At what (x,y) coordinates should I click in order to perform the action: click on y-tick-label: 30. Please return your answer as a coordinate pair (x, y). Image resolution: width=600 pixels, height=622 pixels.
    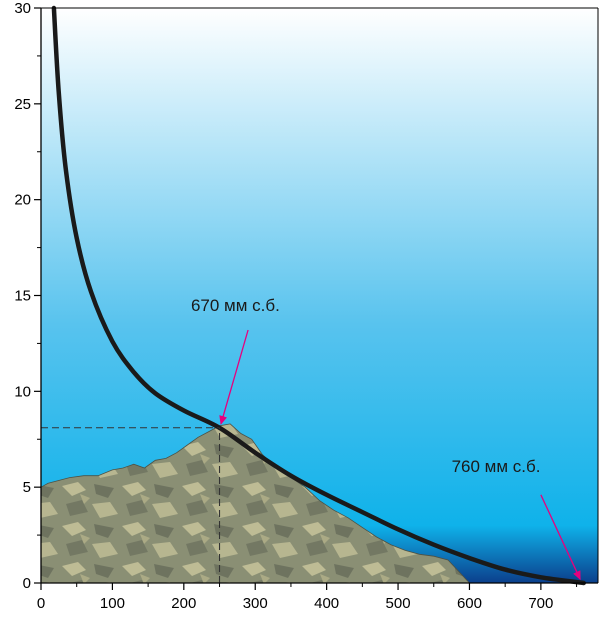
    Looking at the image, I should click on (22, 8).